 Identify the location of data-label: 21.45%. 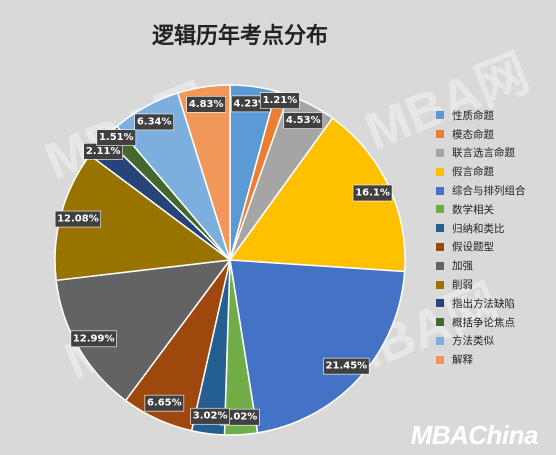
(346, 366).